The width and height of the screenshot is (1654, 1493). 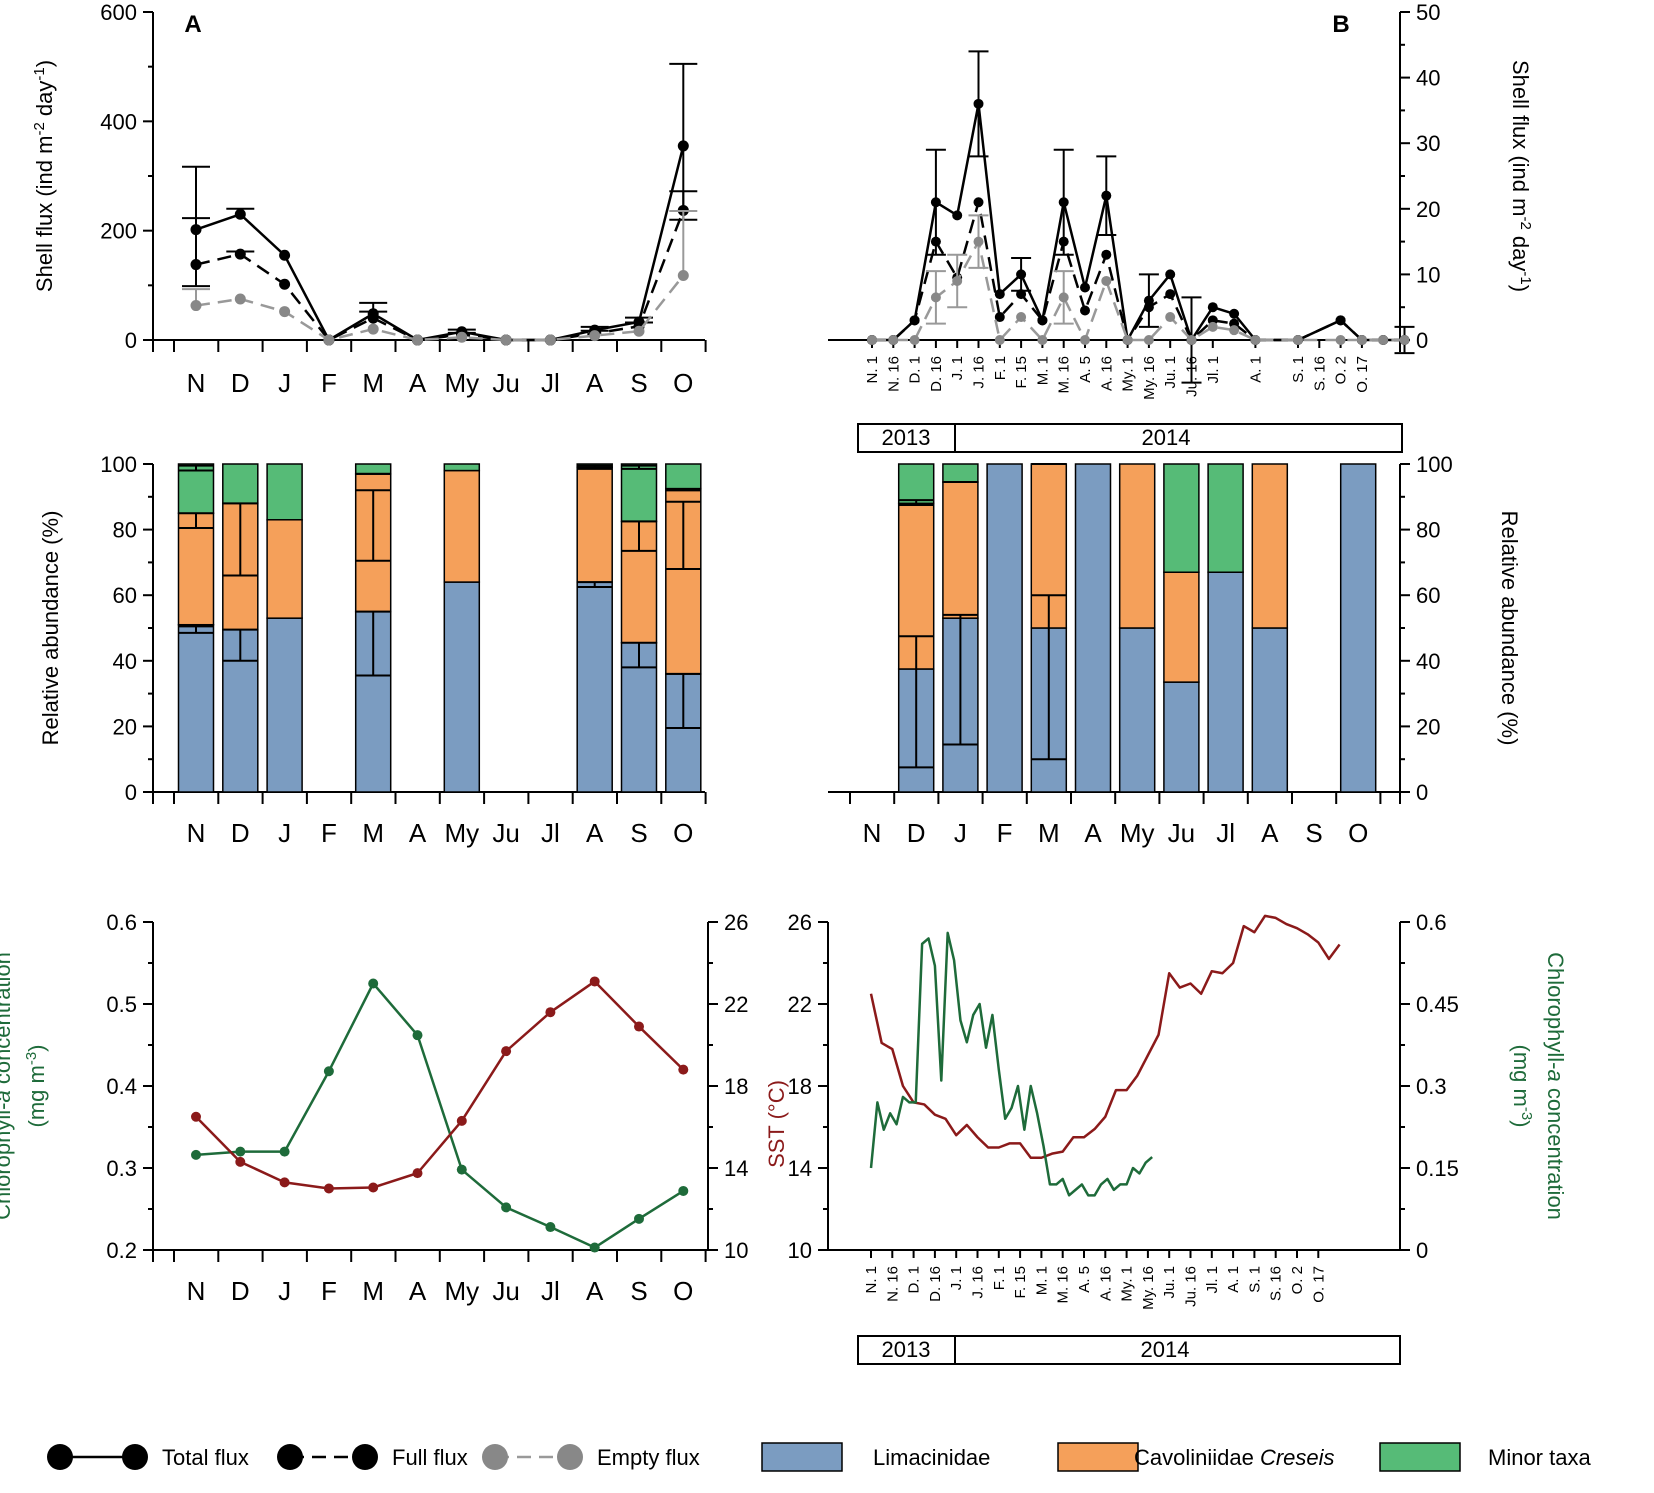 What do you see at coordinates (1106, 373) in the screenshot?
I see `b-flux-xtick-label: A. 16` at bounding box center [1106, 373].